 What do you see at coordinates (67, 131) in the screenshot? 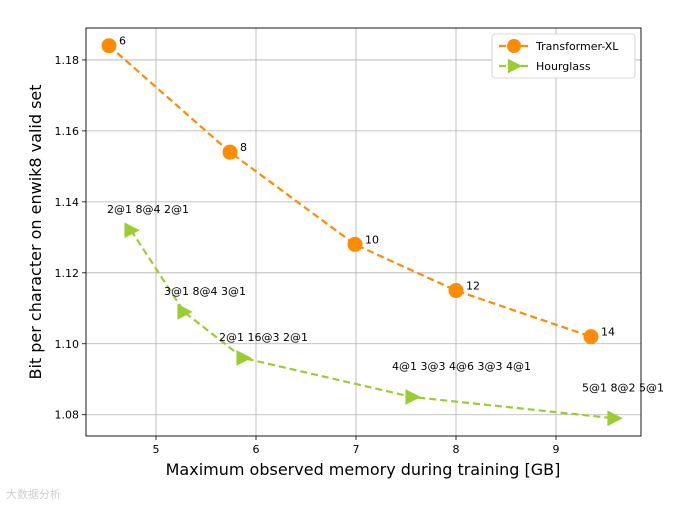
I see `y-tick-label: 1.16` at bounding box center [67, 131].